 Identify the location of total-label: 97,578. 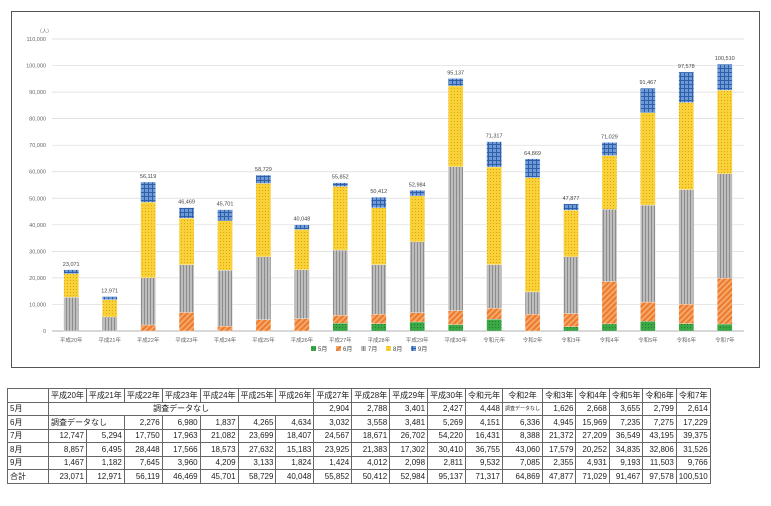
(686, 67).